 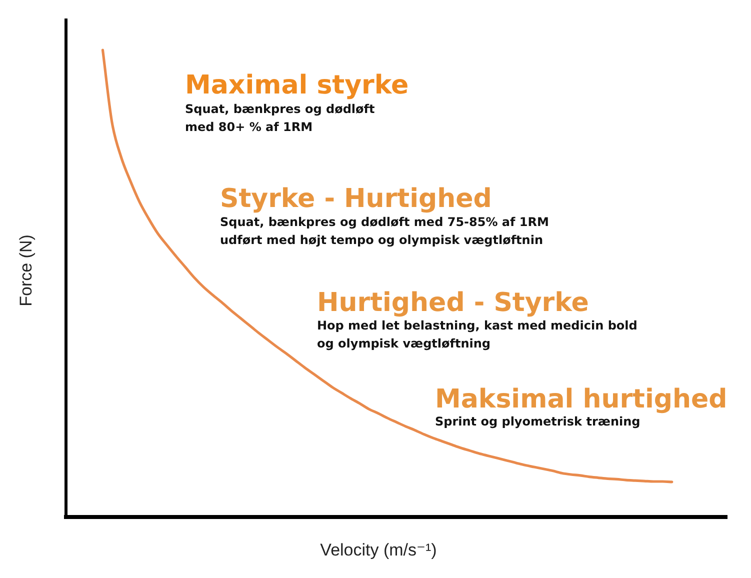 What do you see at coordinates (356, 199) in the screenshot?
I see `annotation: Styrke - Hurtighed` at bounding box center [356, 199].